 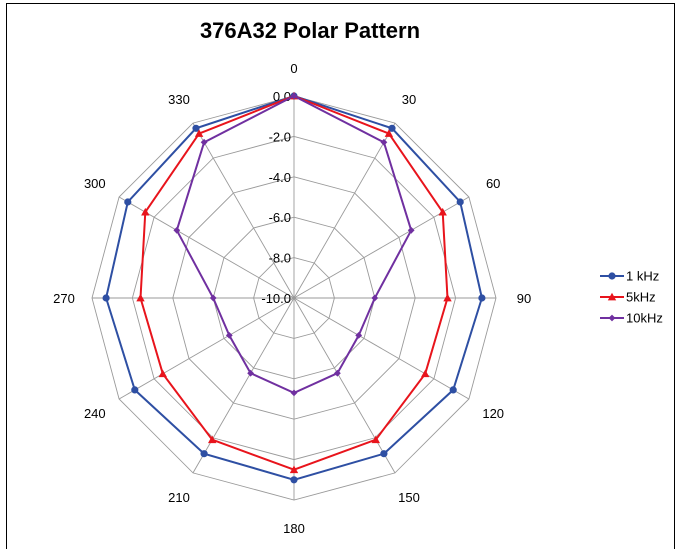 I want to click on radial-tick-labels: 0.0-2.0-4.0-6.0-8.0-10.0, so click(x=276, y=197).